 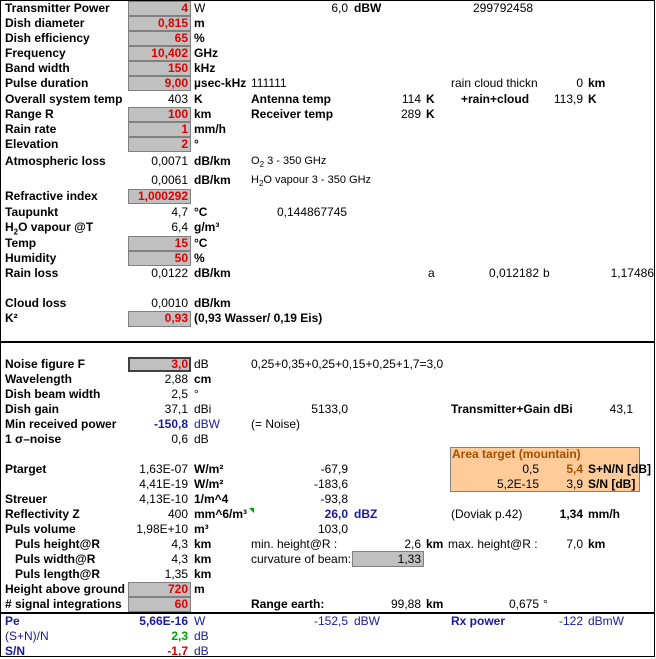 I want to click on input-cell-dish-efficiency, so click(x=159, y=38).